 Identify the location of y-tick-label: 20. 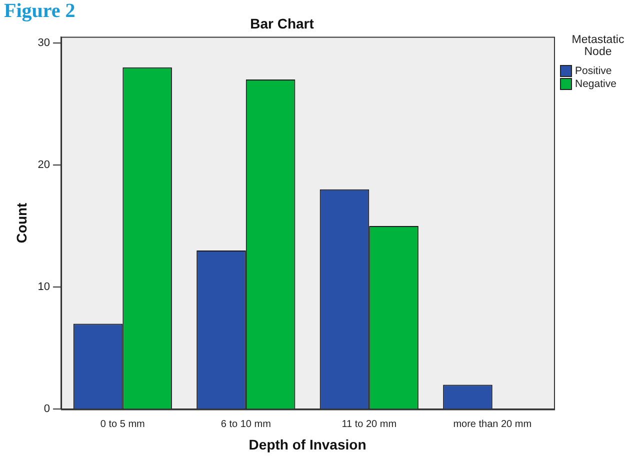
(44, 165).